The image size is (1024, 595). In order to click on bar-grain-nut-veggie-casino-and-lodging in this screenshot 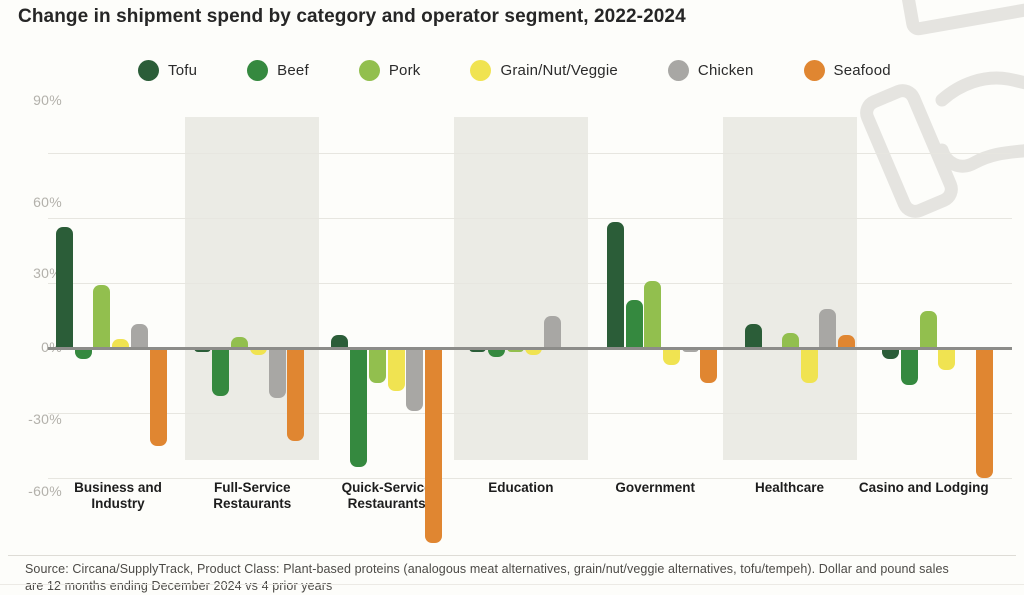, I will do `click(947, 359)`.